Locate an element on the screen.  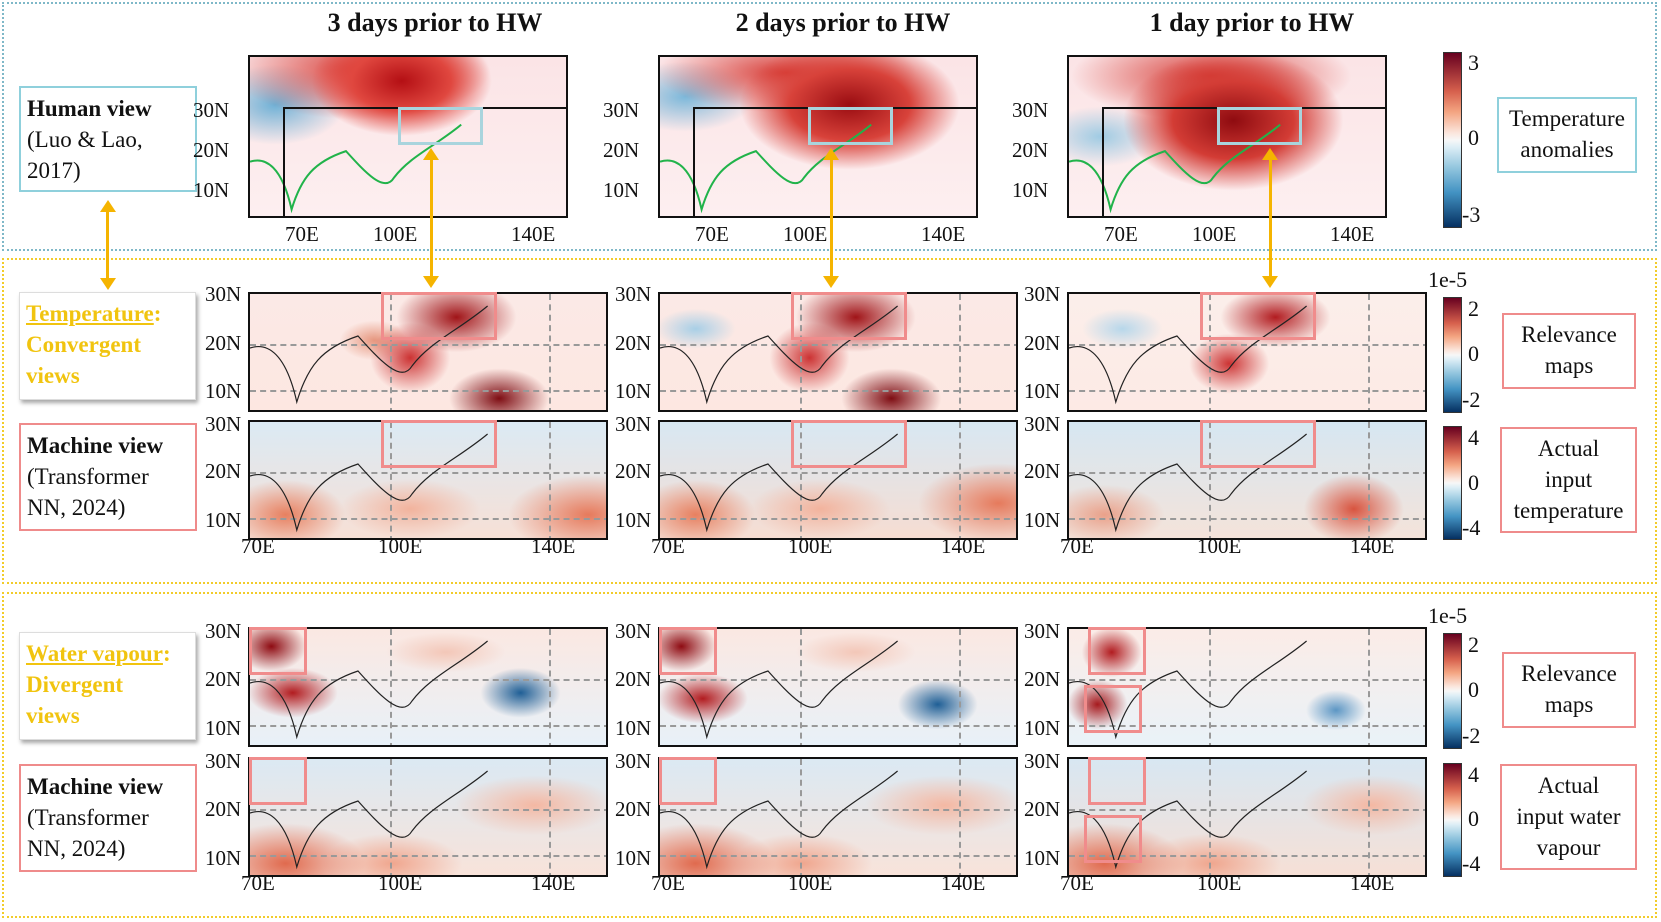
lat-tick-inT-1-2: 10N is located at coordinates (633, 520).